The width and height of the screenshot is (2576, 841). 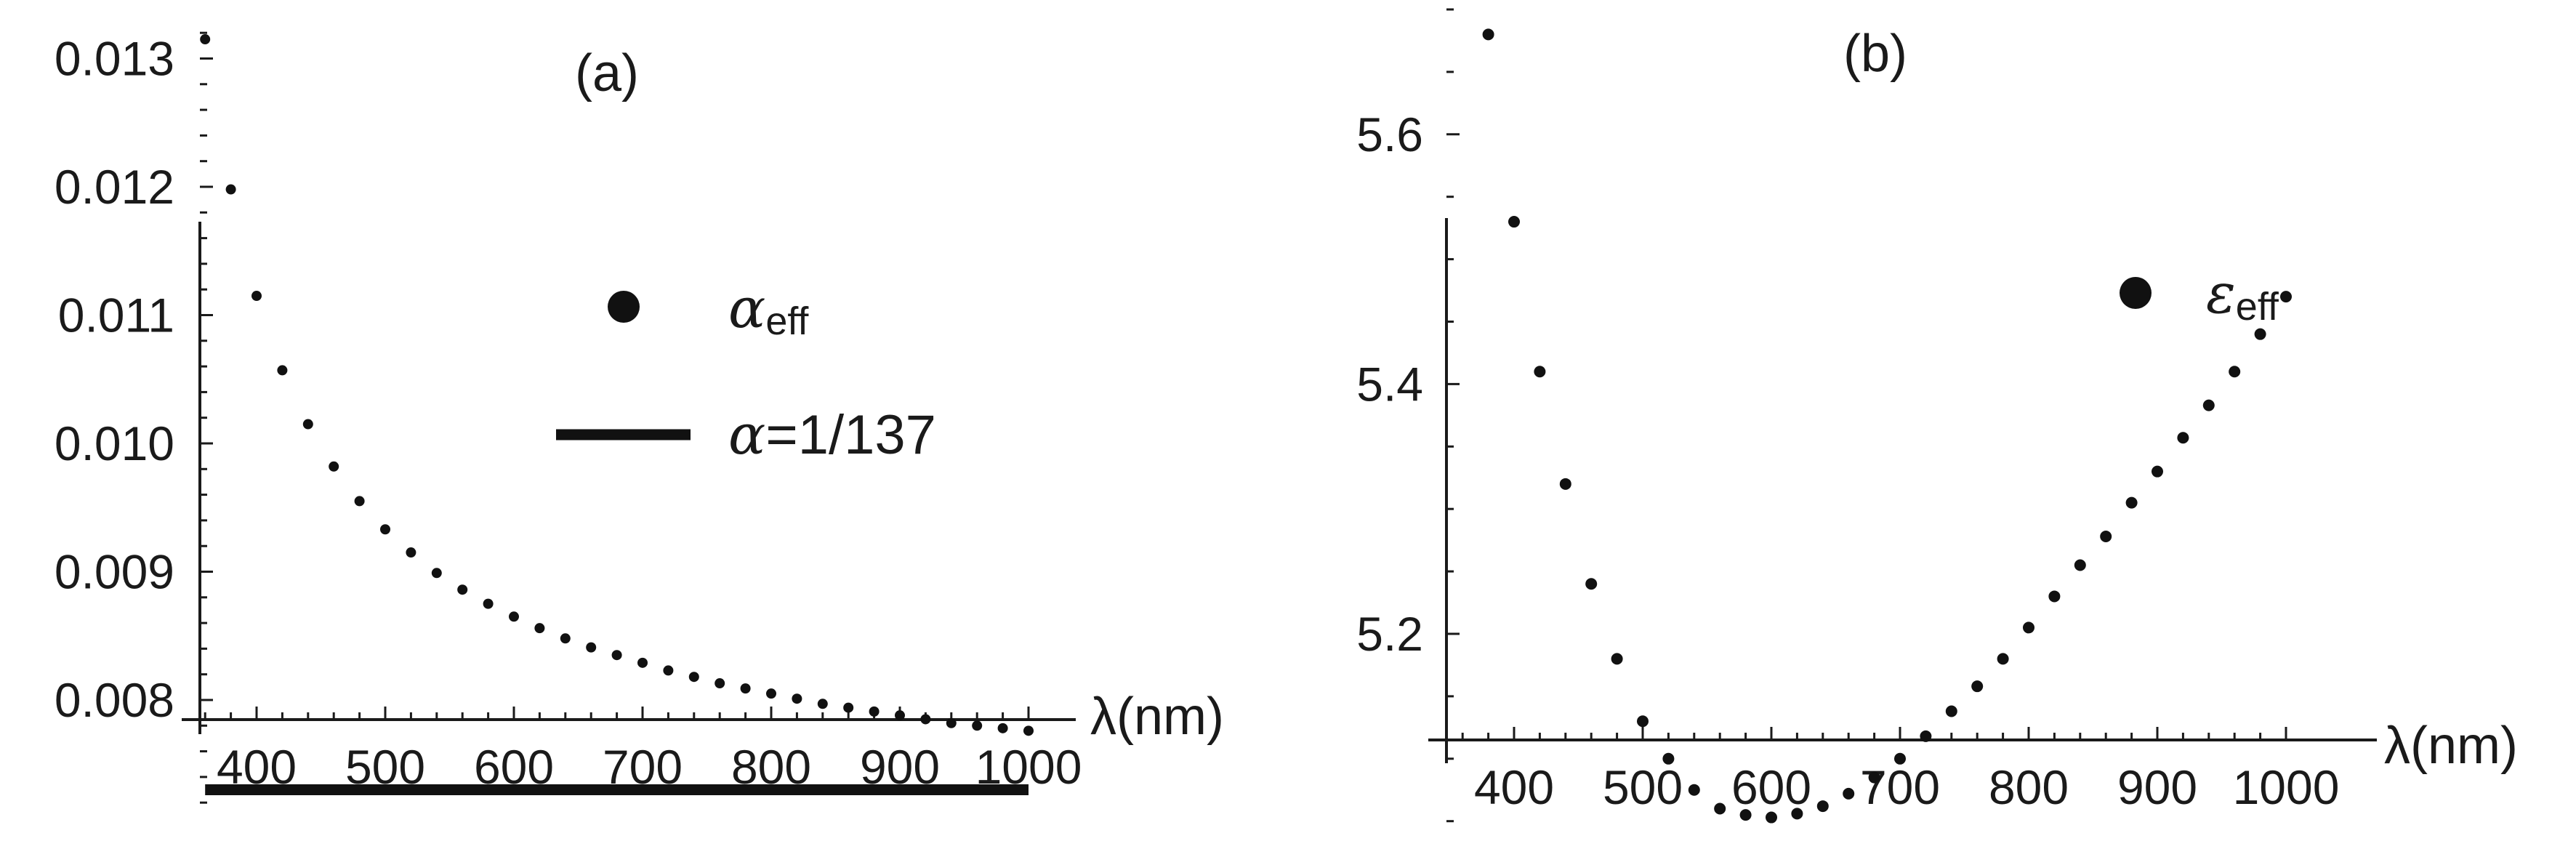 I want to click on legend-a: αeff α=1/137, so click(x=746, y=371).